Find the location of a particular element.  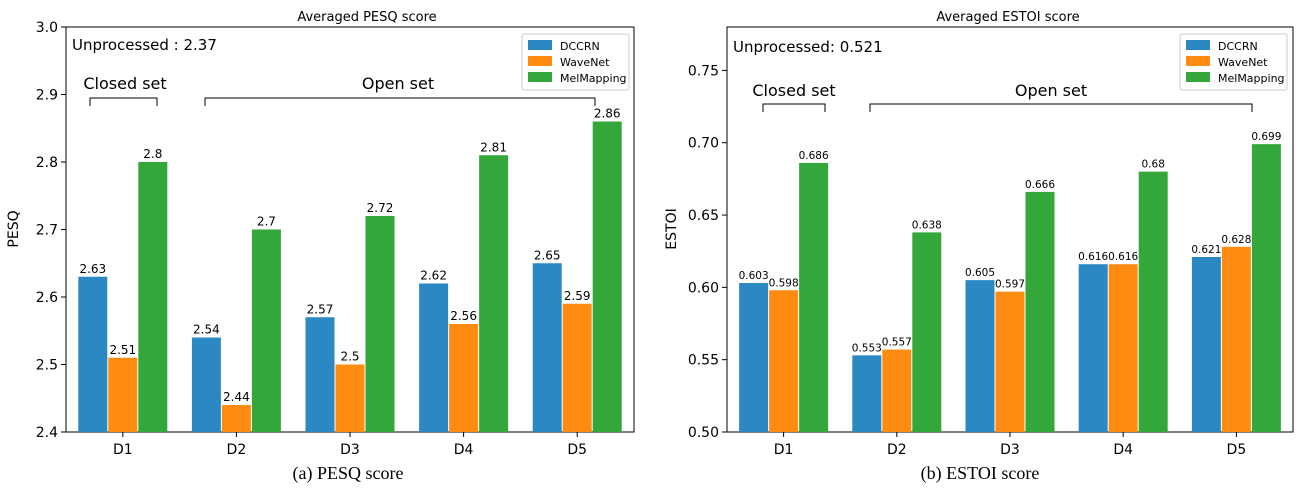

y-axis-label: ESTOI is located at coordinates (672, 228).